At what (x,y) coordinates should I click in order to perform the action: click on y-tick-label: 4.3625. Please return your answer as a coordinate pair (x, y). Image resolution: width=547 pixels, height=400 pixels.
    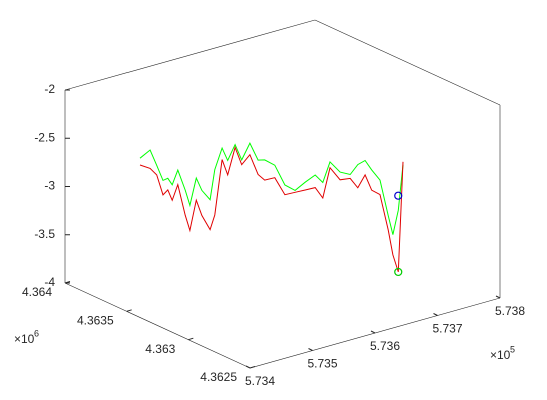
    Looking at the image, I should click on (218, 377).